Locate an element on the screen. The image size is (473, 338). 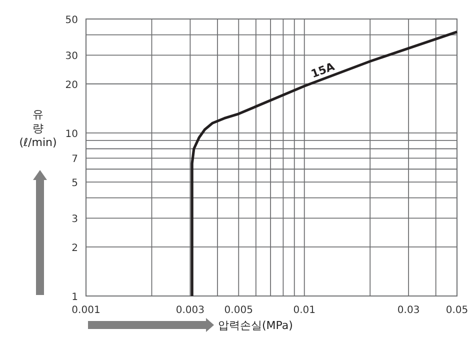
y-tick-label: 3 is located at coordinates (75, 220).